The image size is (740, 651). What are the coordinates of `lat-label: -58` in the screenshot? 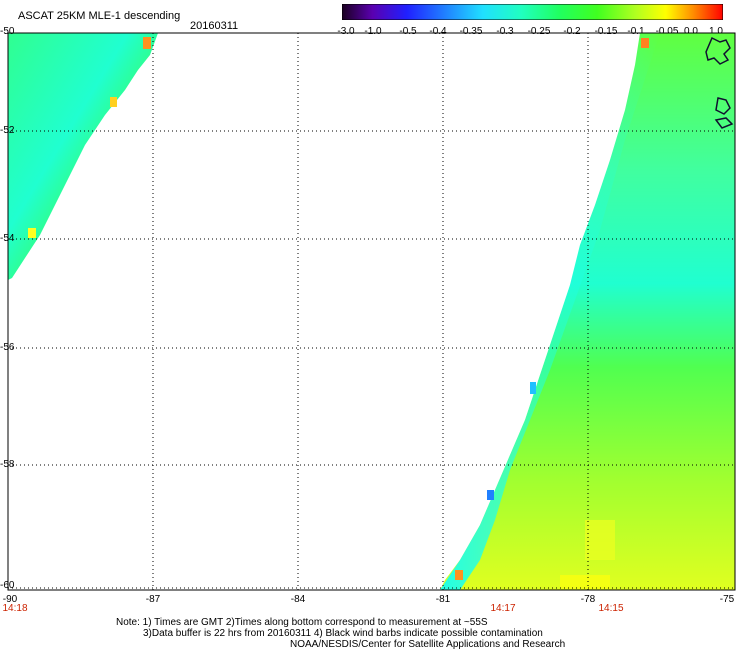 It's located at (7, 464).